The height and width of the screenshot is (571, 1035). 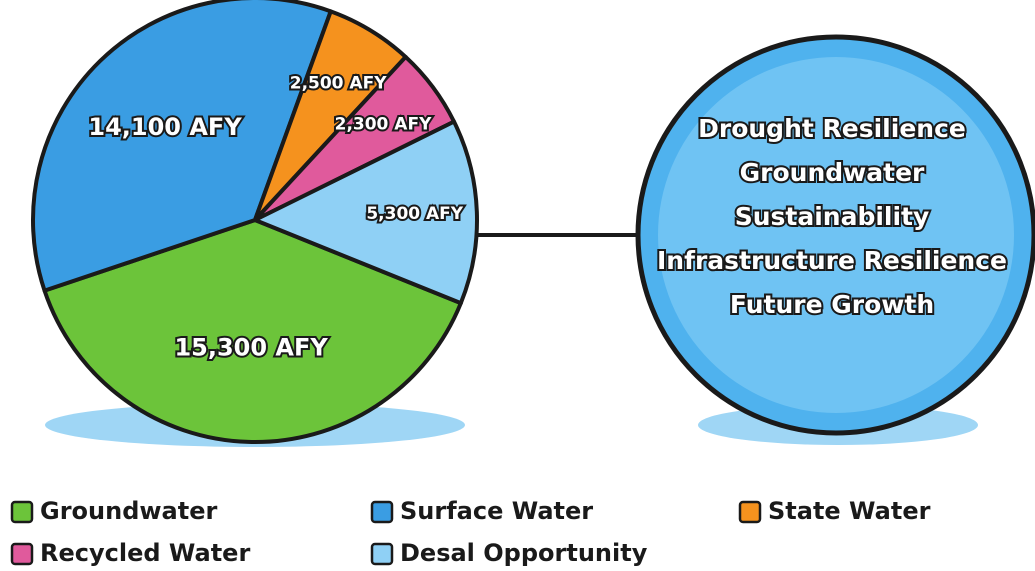 I want to click on data-label: 5,300 AFY, so click(x=414, y=214).